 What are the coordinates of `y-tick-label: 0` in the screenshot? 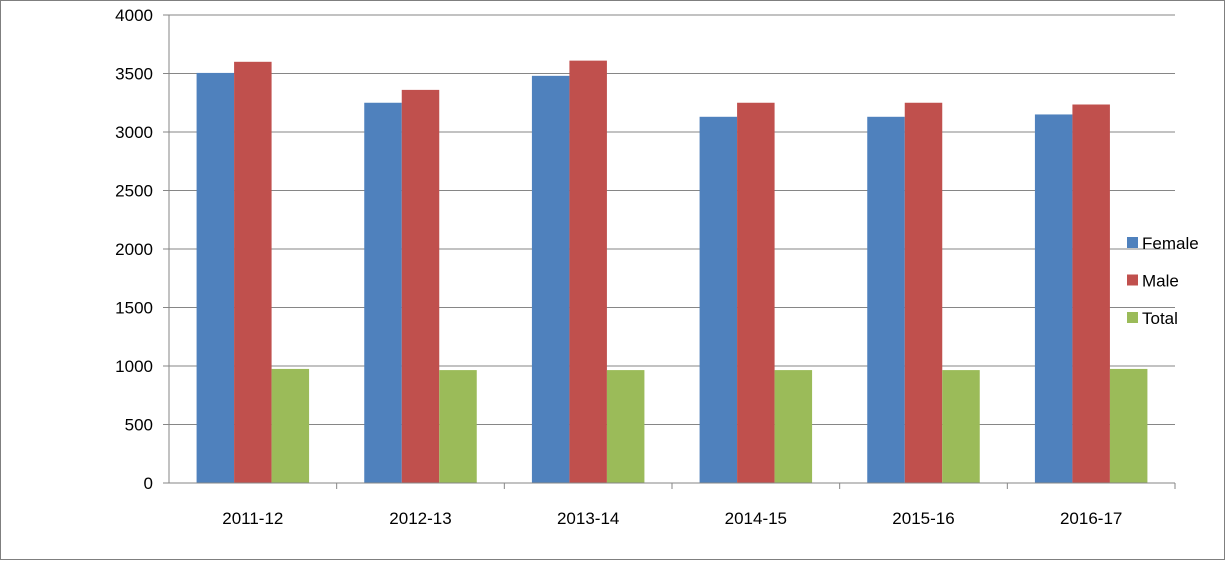 It's located at (148, 483).